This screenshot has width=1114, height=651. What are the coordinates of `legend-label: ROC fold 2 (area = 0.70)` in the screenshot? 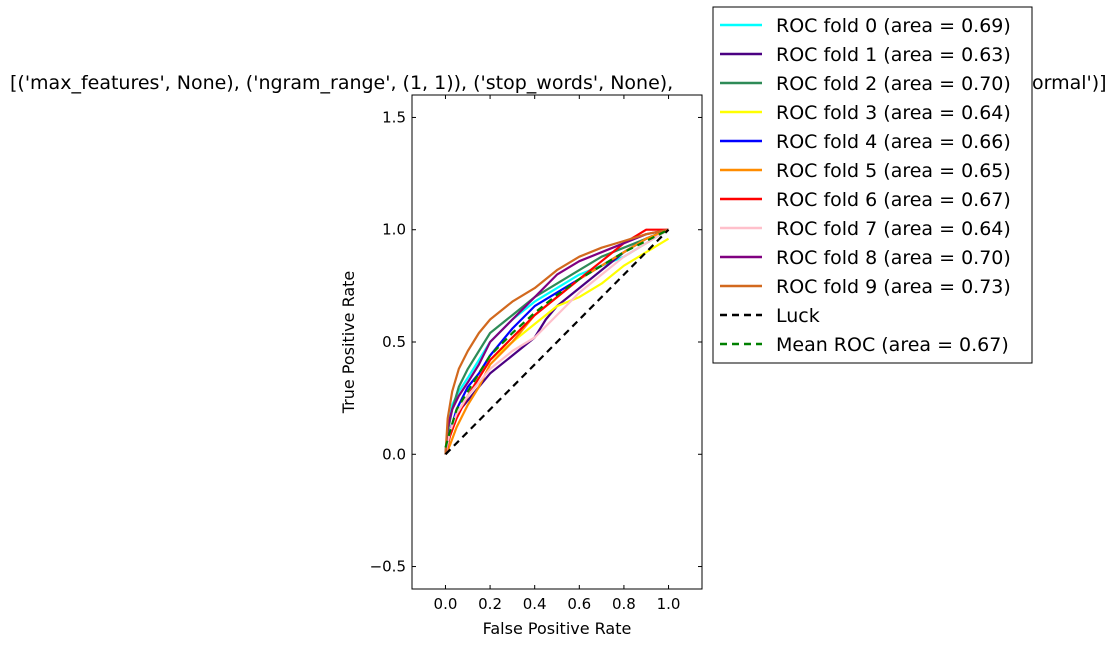 It's located at (893, 84).